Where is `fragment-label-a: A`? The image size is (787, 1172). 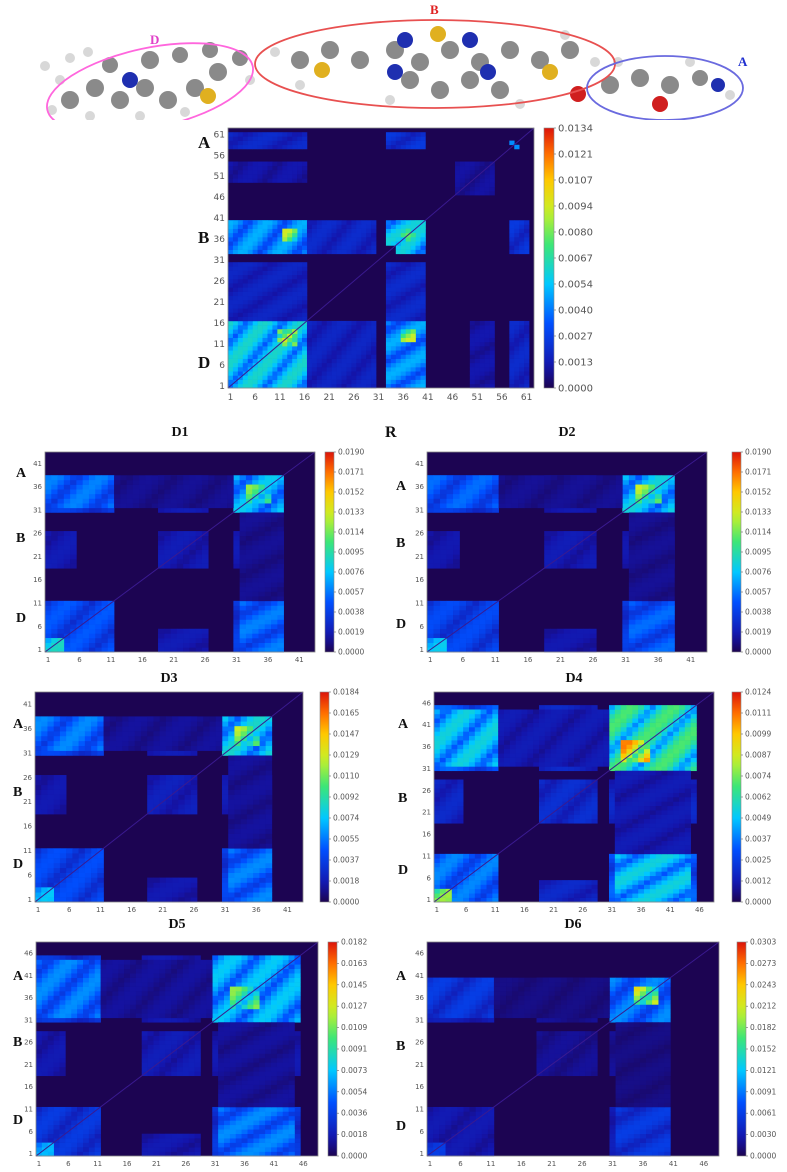 fragment-label-a: A is located at coordinates (743, 61).